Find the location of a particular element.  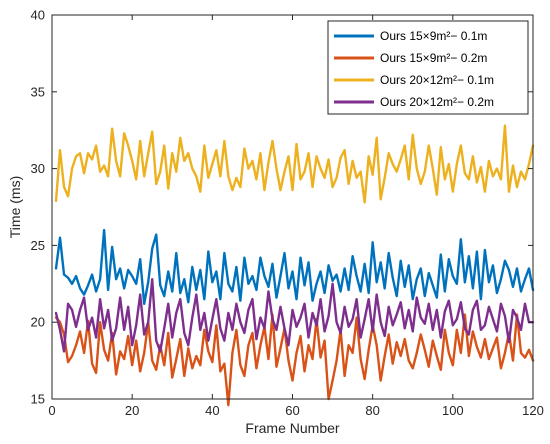

y-tick-label: 15 is located at coordinates (38, 399).